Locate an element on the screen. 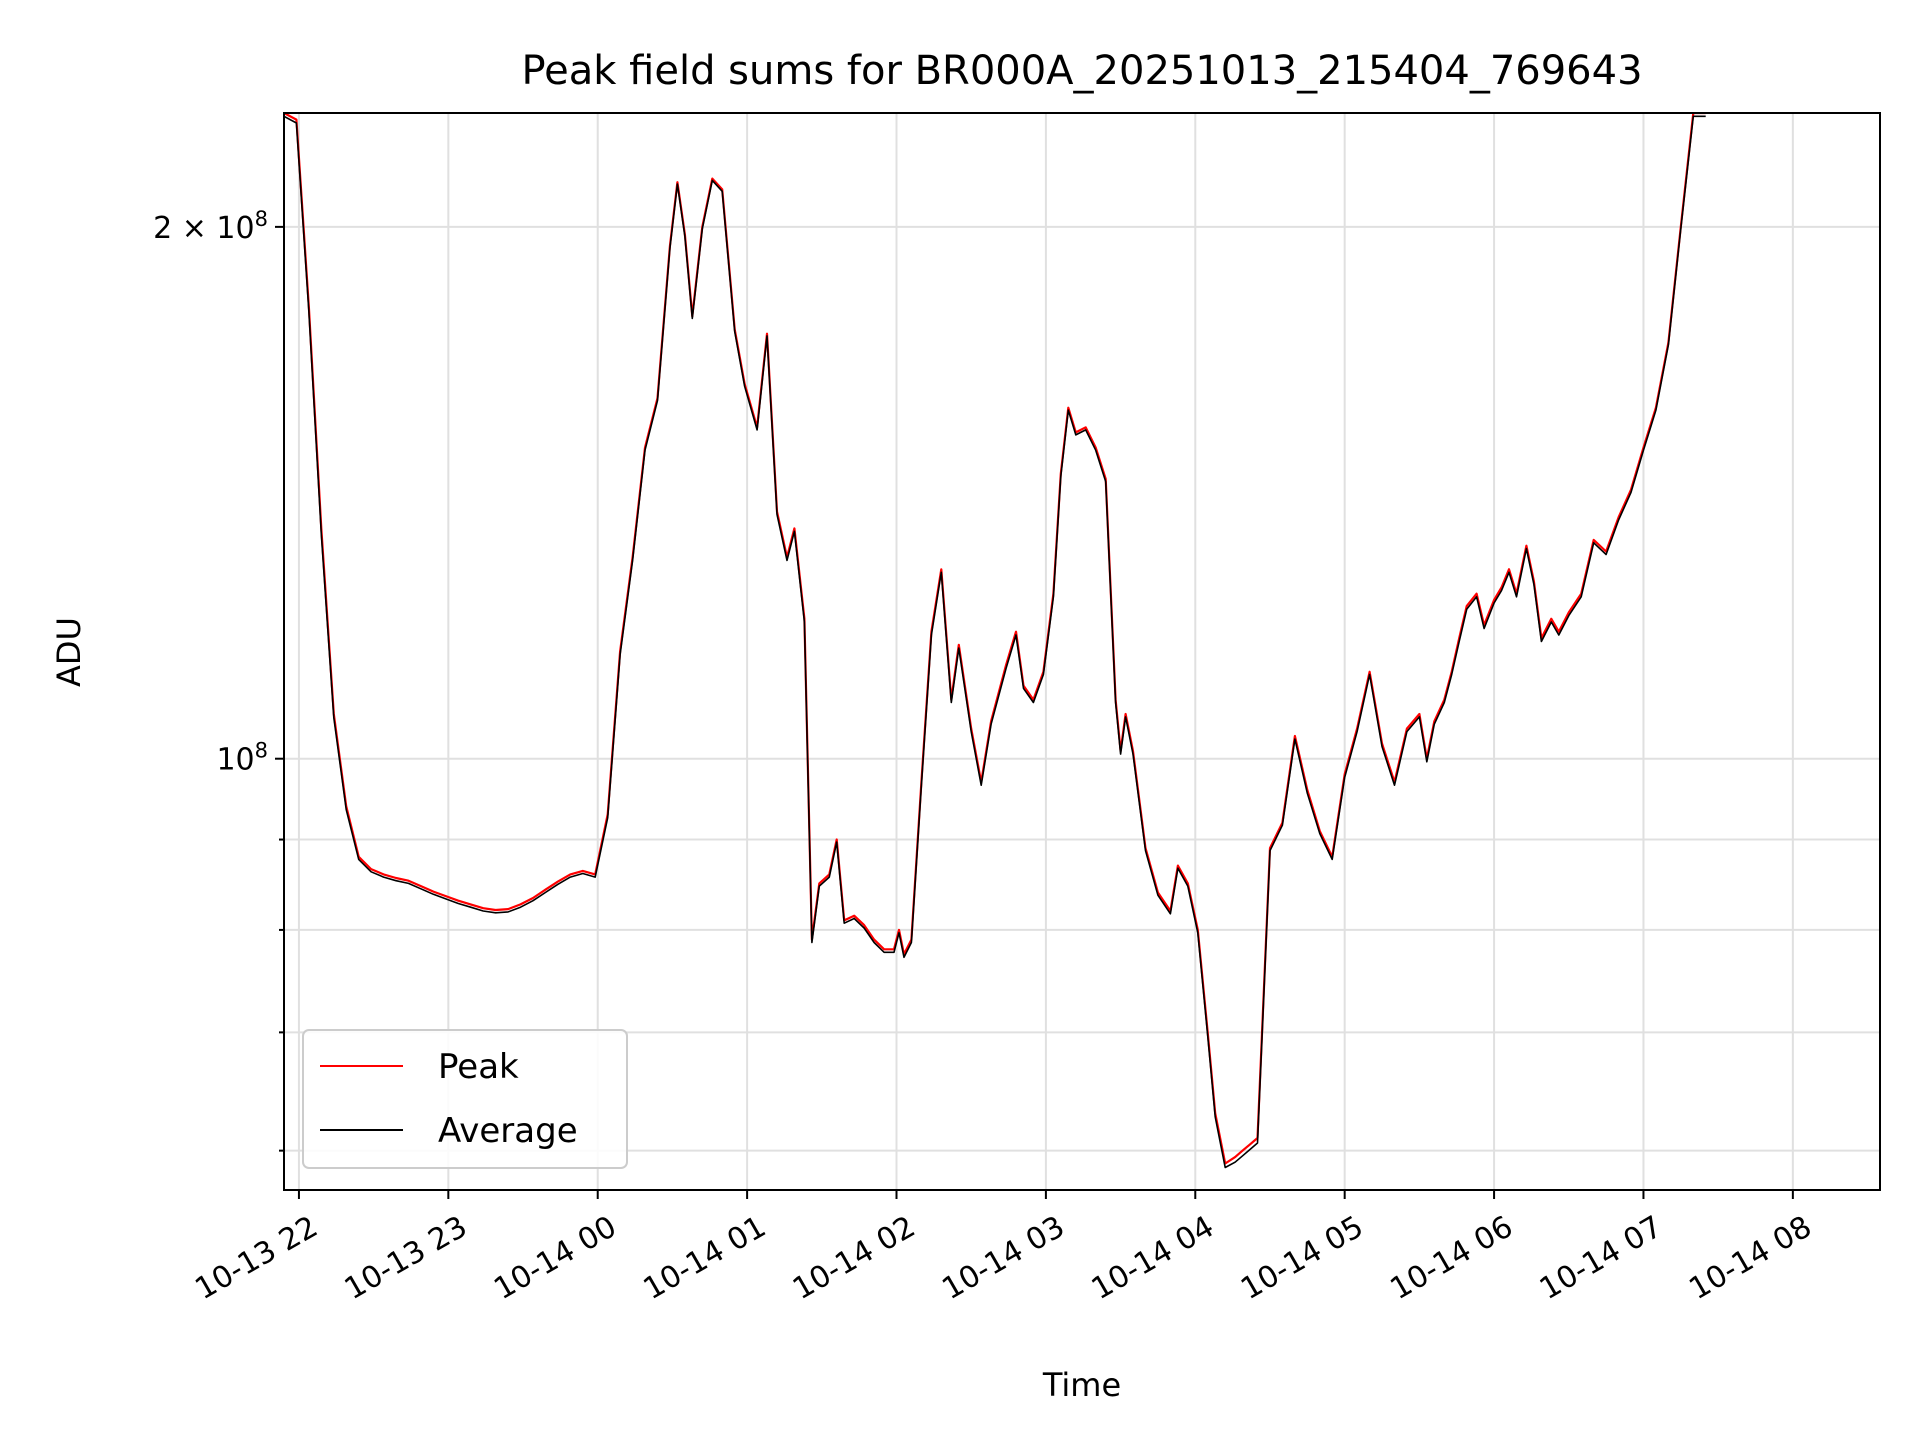 The width and height of the screenshot is (1920, 1440). y-tick-label: 2 × 108 is located at coordinates (210, 226).